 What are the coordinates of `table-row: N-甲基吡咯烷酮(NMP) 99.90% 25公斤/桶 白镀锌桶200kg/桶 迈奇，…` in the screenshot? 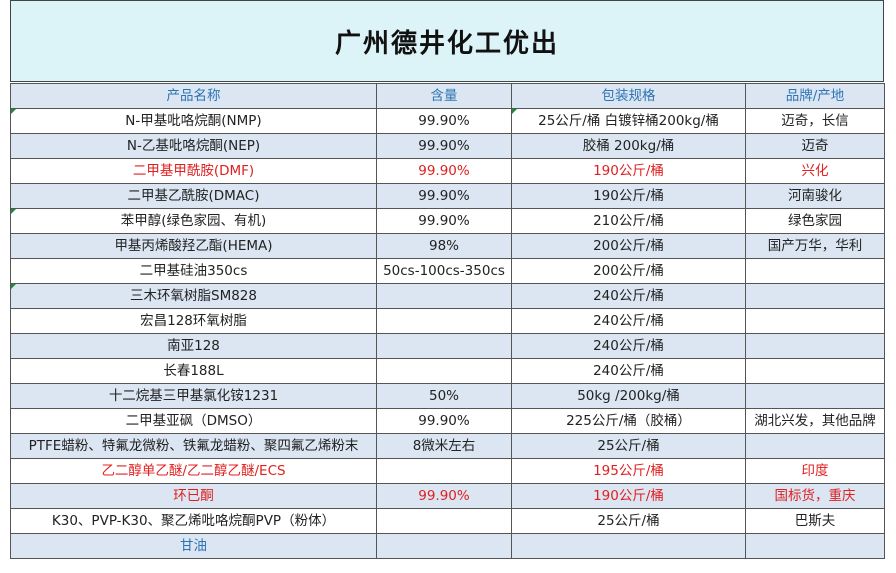 It's located at (447, 121).